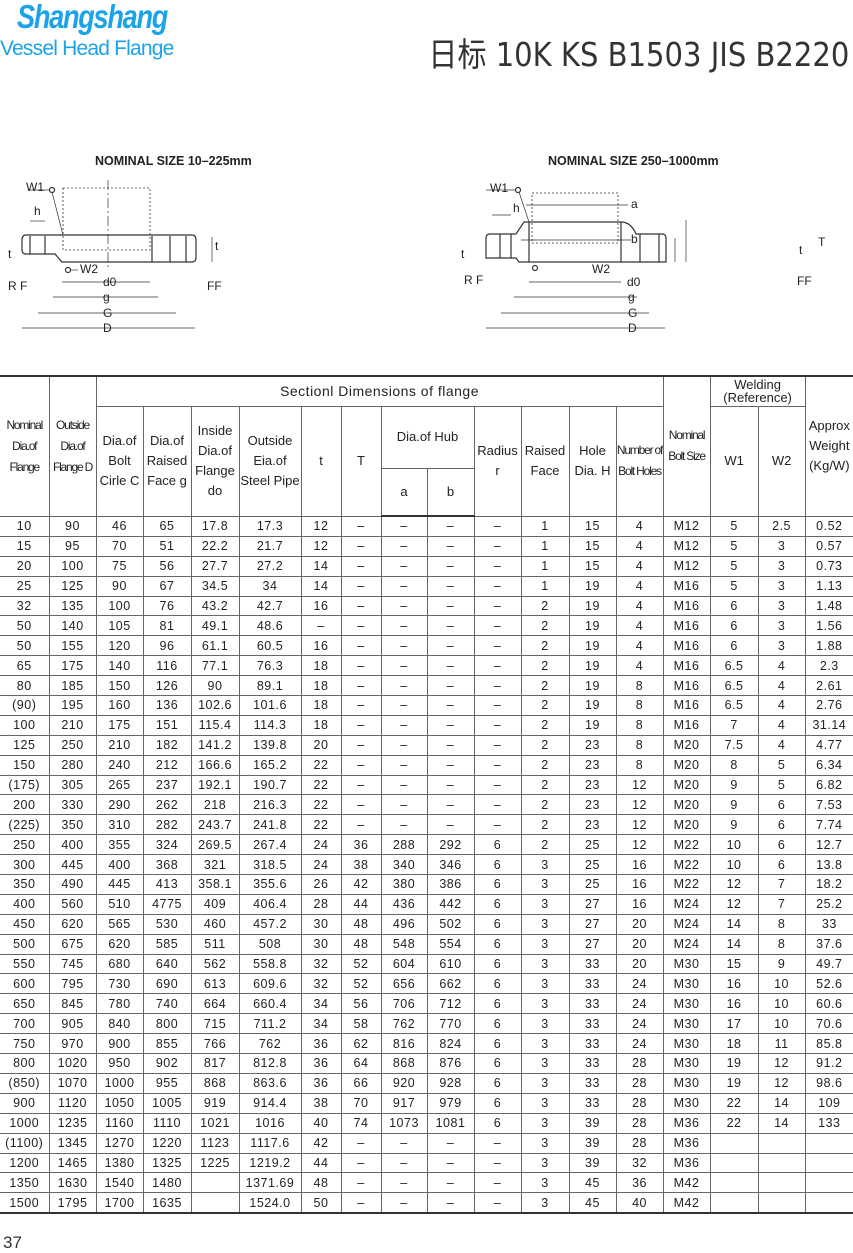 The image size is (853, 1253). What do you see at coordinates (25, 865) in the screenshot?
I see `table-cell: 300` at bounding box center [25, 865].